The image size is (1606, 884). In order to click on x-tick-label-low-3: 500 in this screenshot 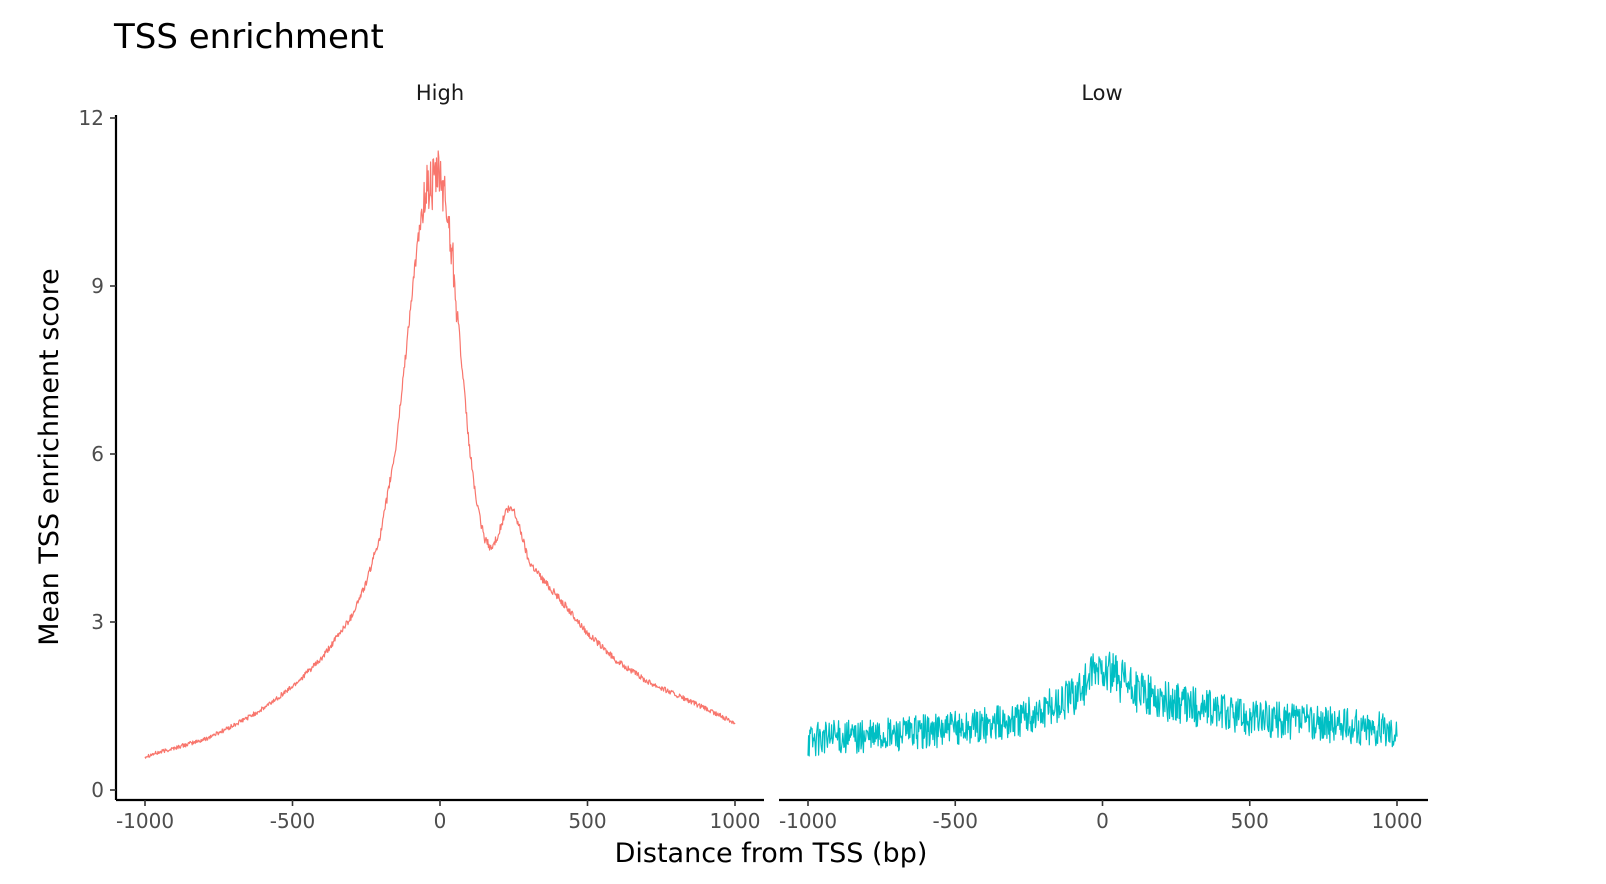, I will do `click(1250, 821)`.